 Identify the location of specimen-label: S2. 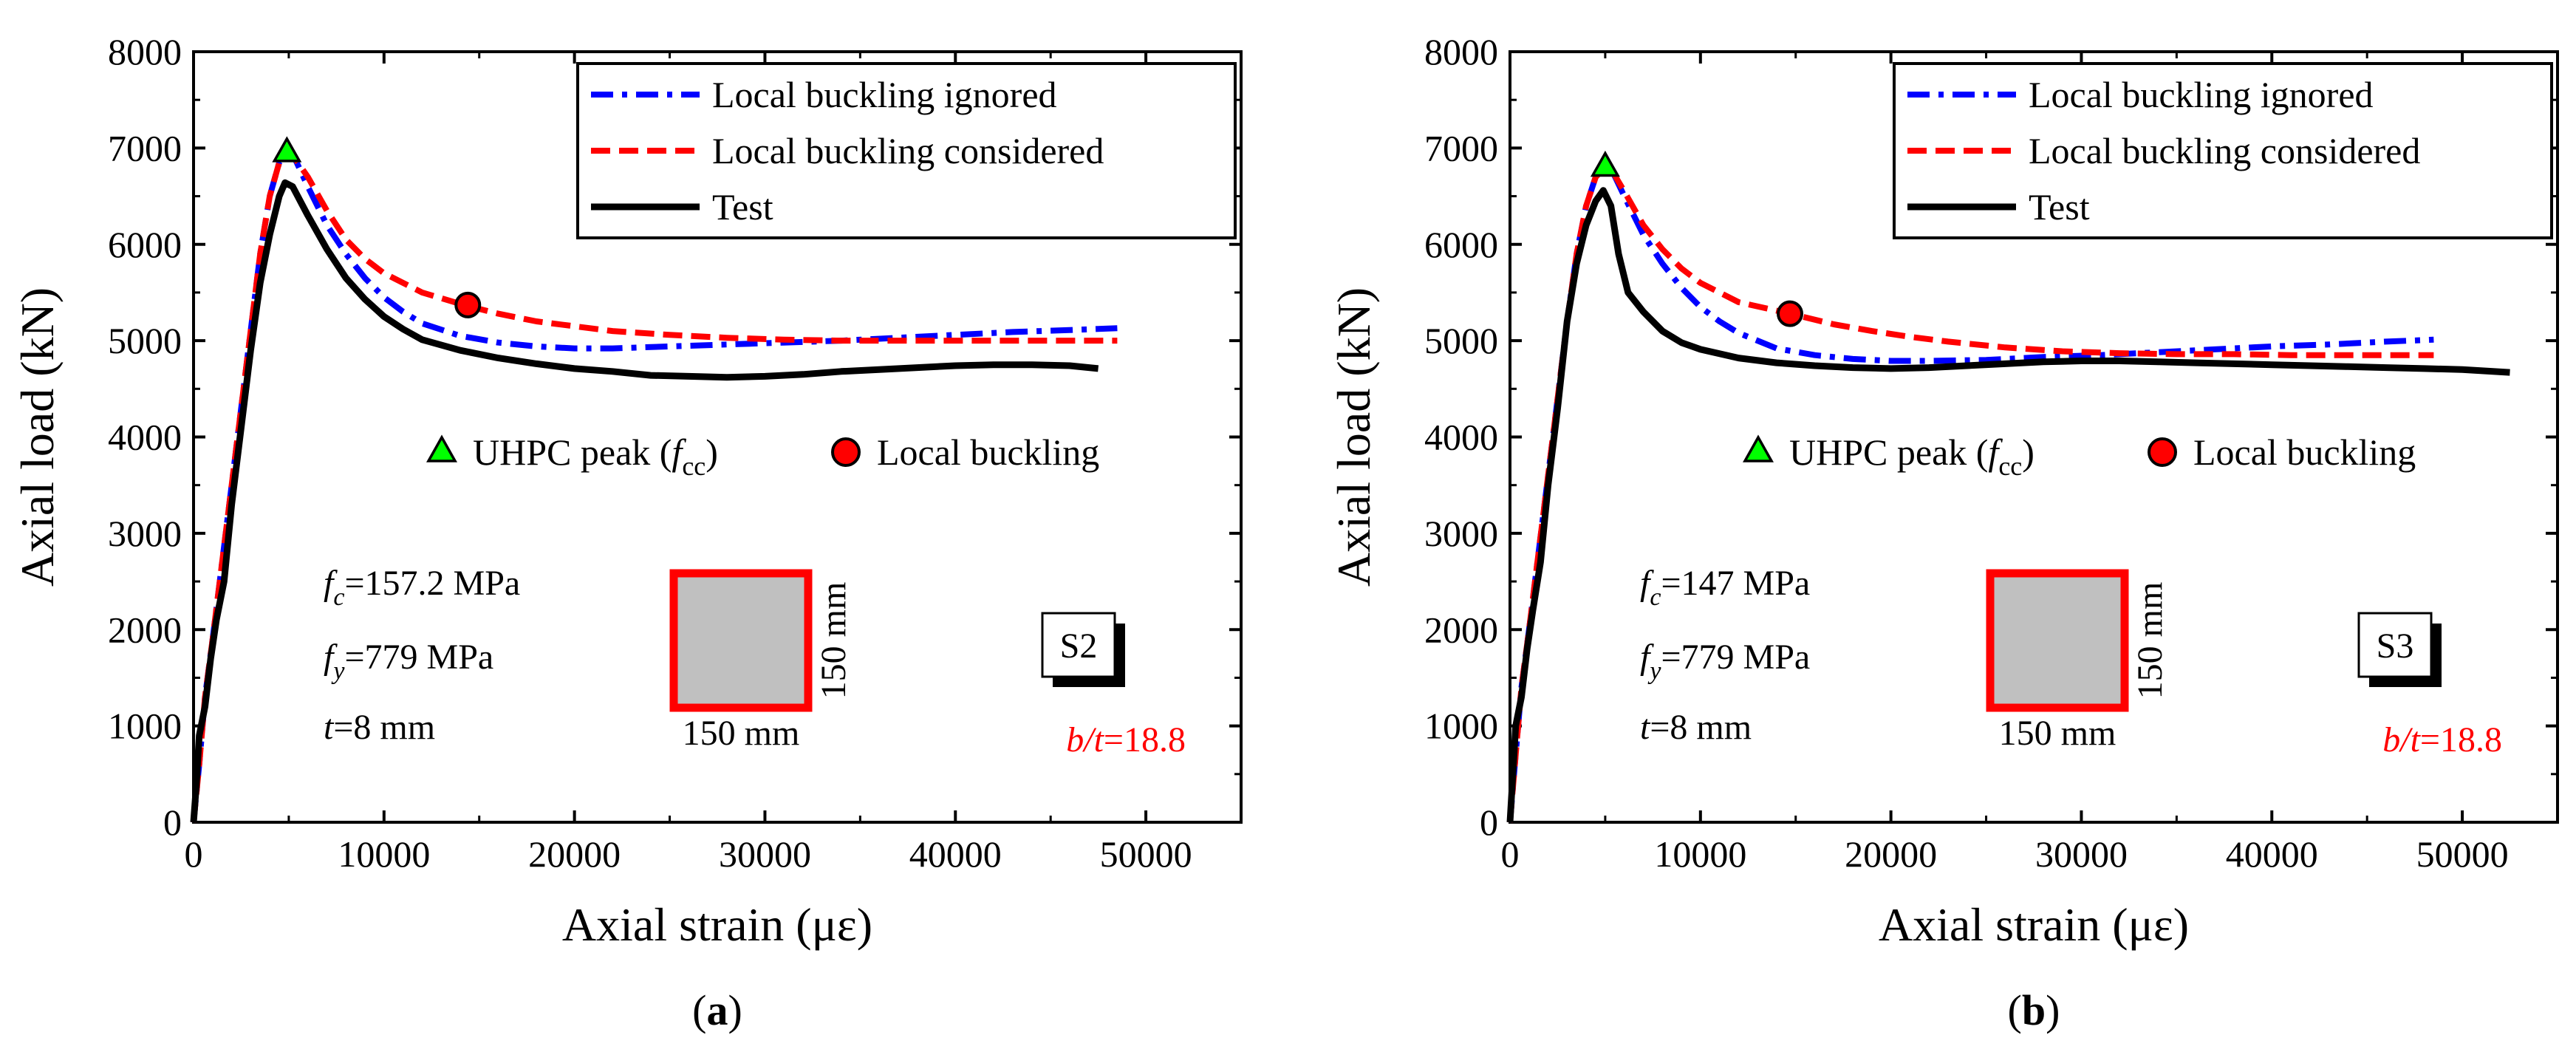
(1079, 646).